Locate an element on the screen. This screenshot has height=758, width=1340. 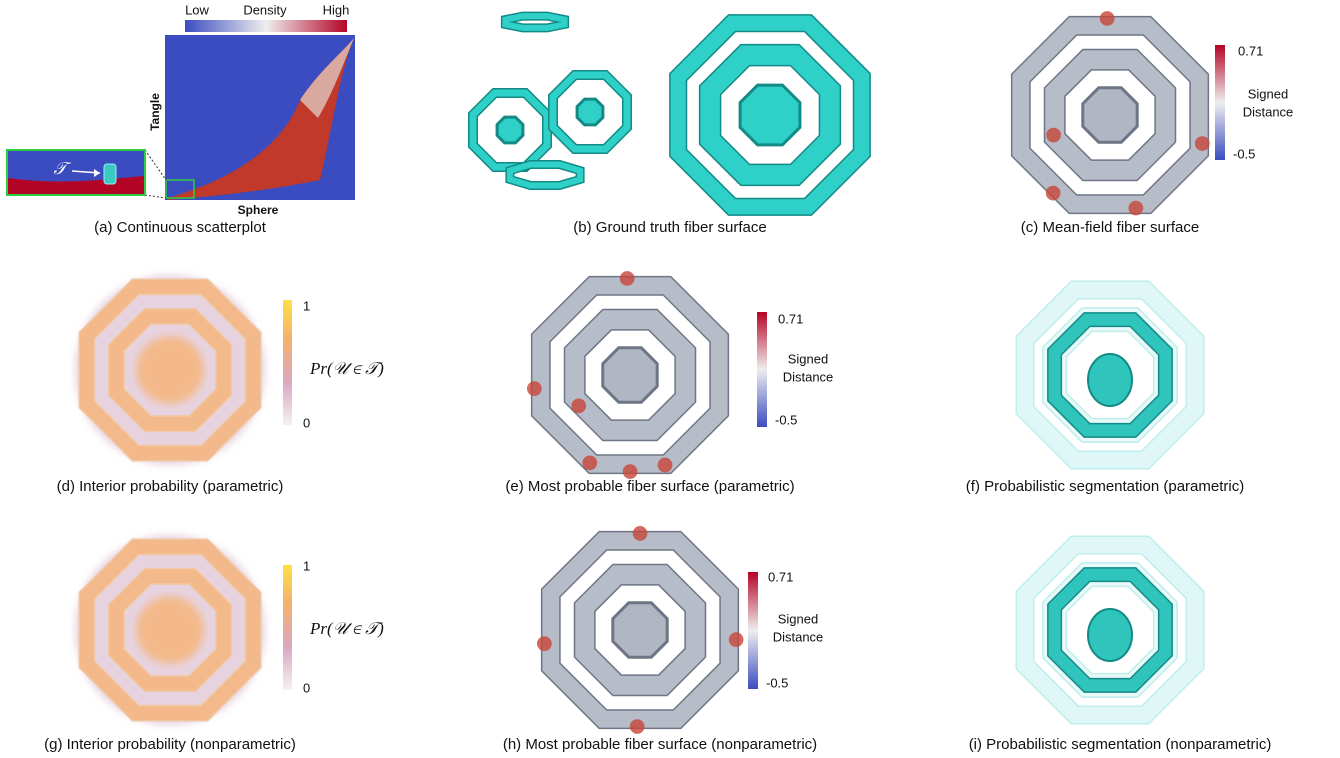
x-label: Sphere is located at coordinates (258, 210).